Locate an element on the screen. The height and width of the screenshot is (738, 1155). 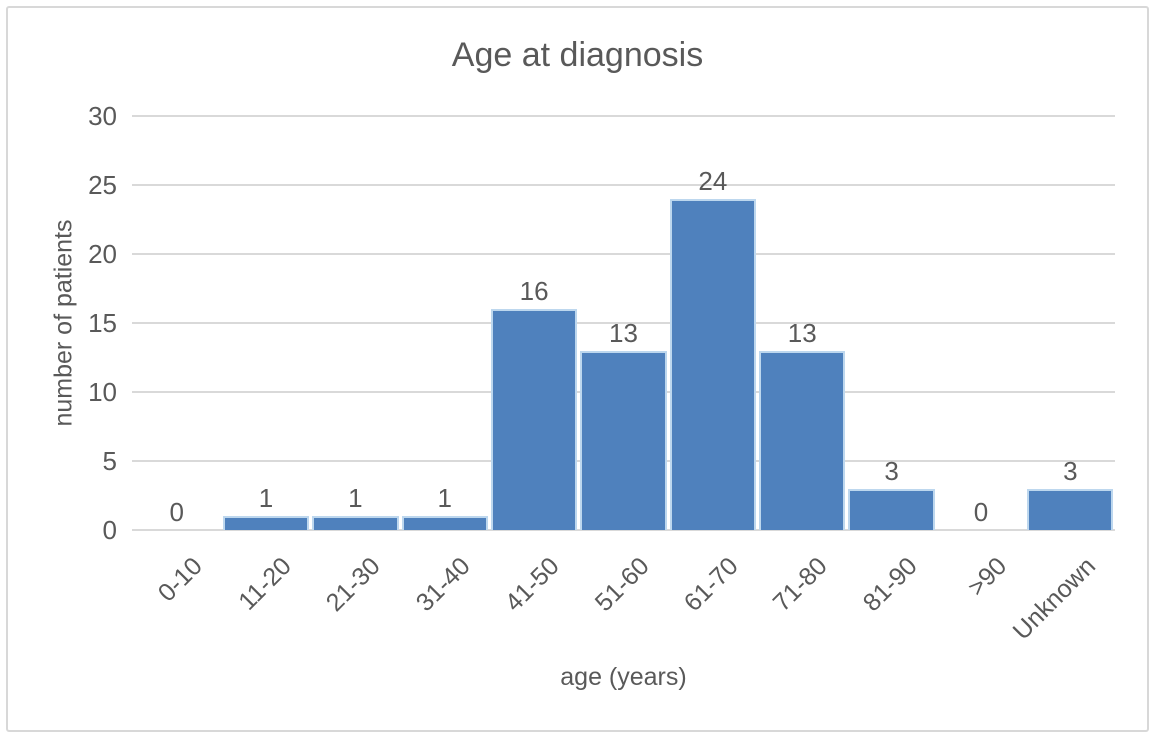
x-tick-label: 41-50 is located at coordinates (532, 585).